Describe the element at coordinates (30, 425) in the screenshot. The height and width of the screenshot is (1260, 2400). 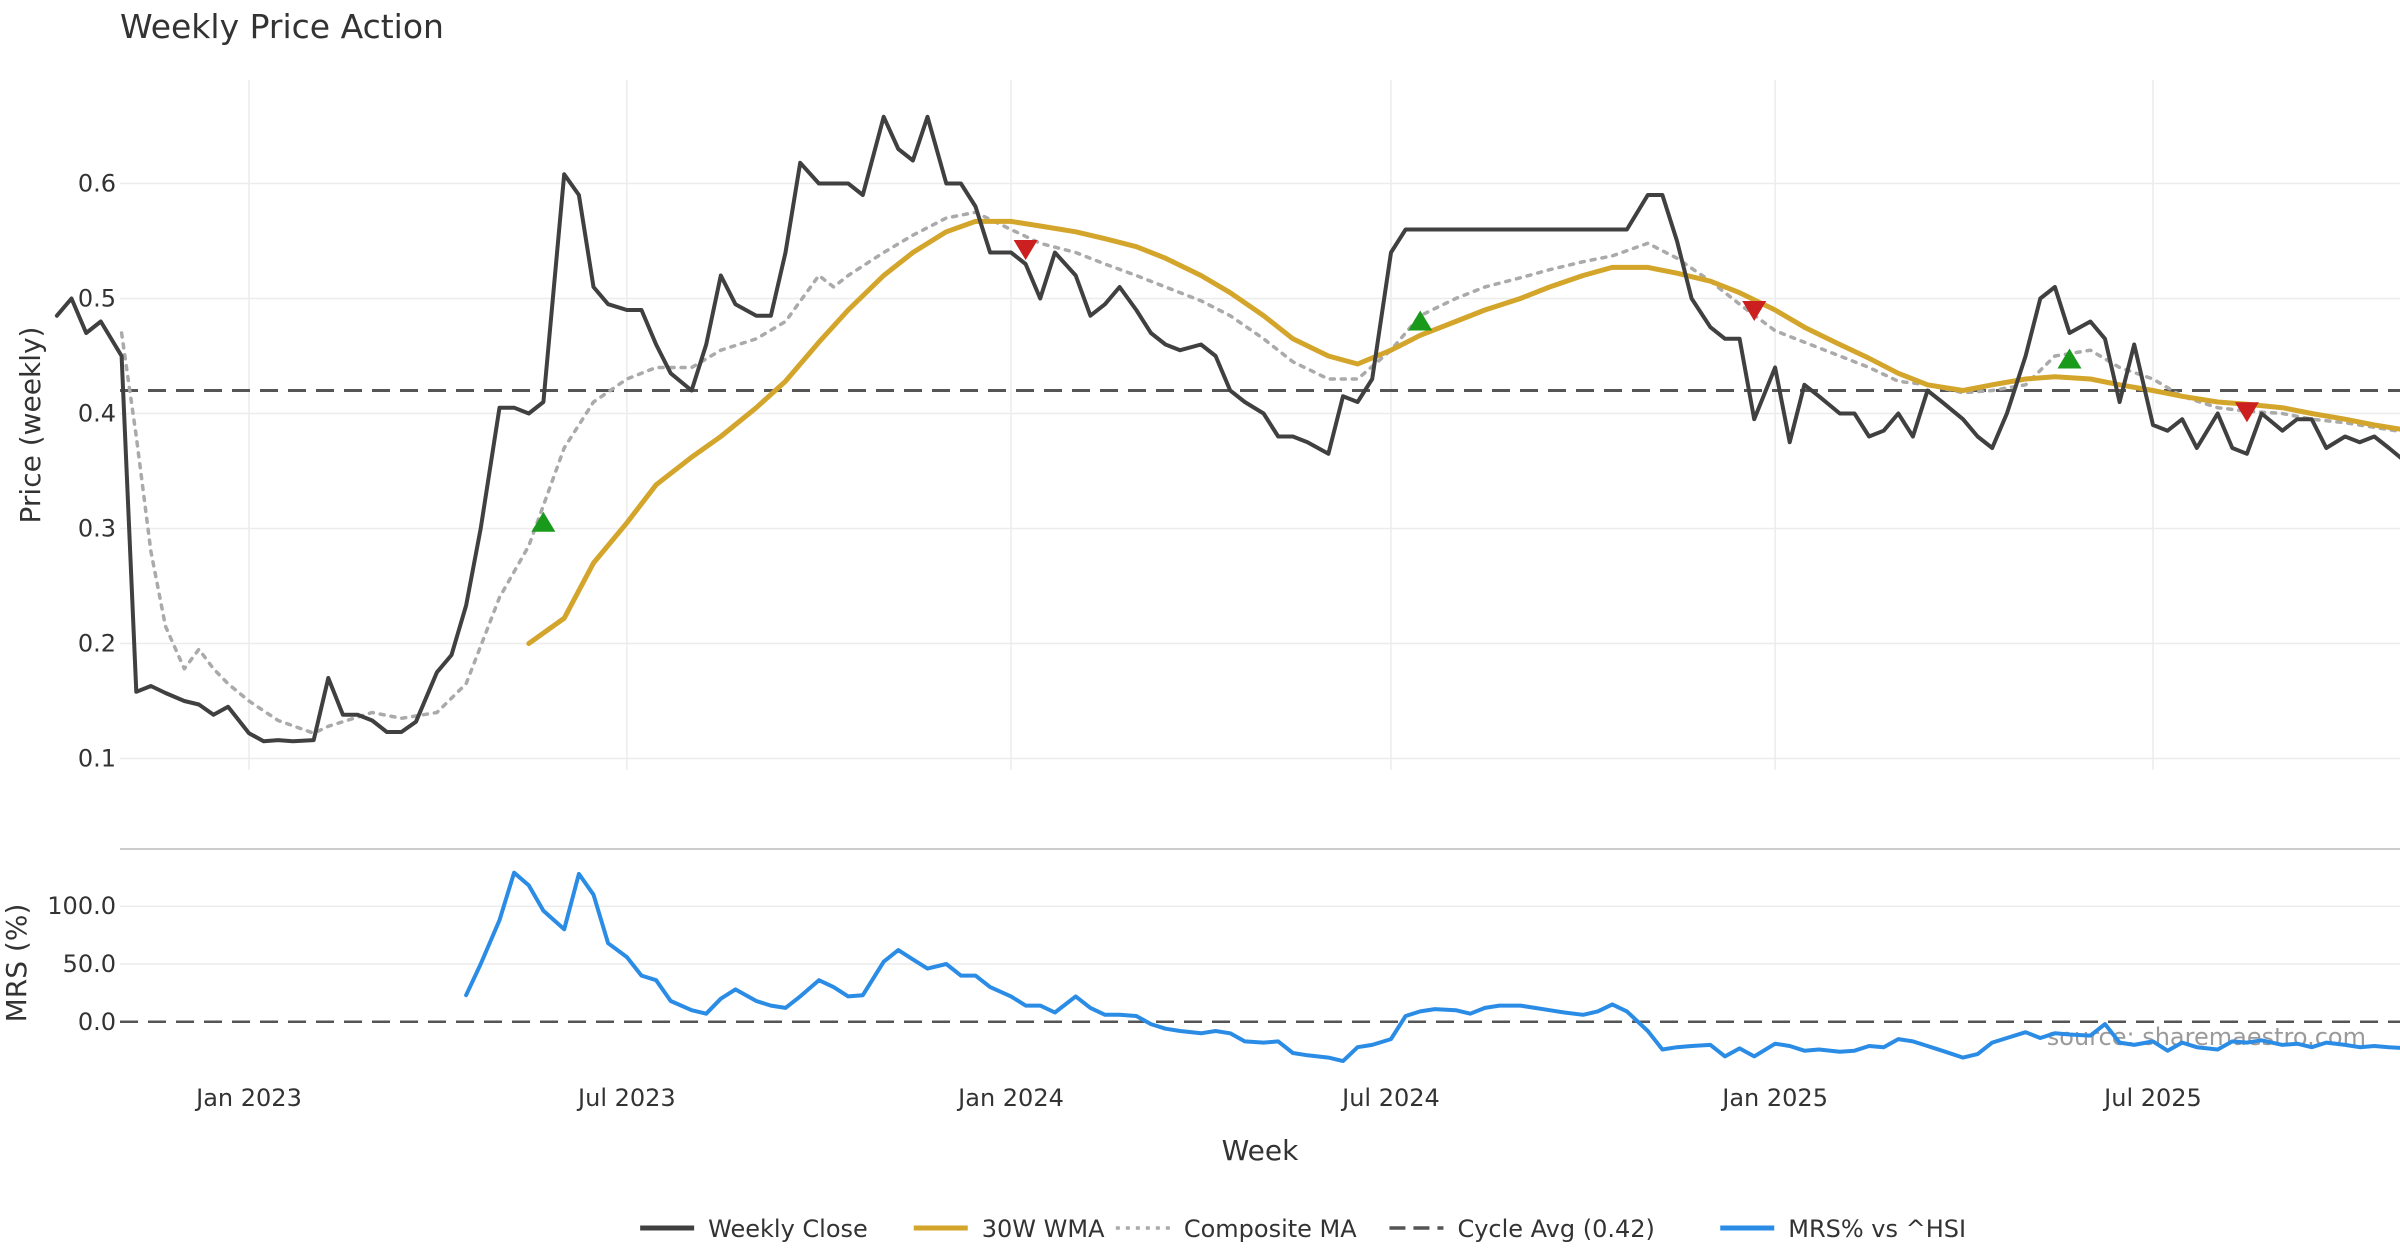
I see `price-y-axis-label: Price (weekly)` at that location.